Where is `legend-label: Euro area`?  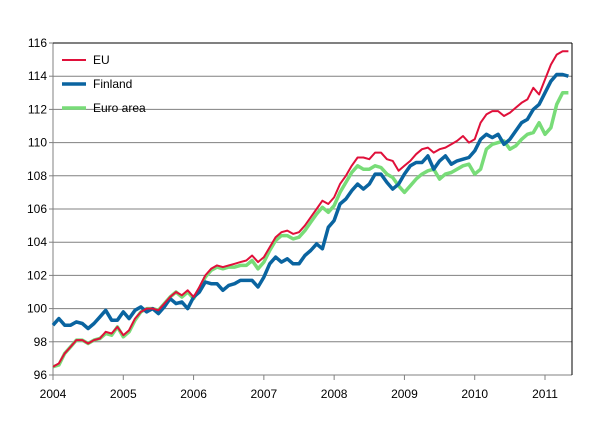
legend-label: Euro area is located at coordinates (119, 108).